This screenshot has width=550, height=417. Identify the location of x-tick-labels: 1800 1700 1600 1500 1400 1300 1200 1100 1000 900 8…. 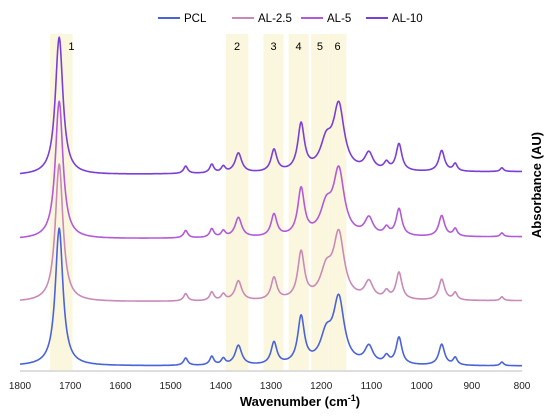
(270, 386).